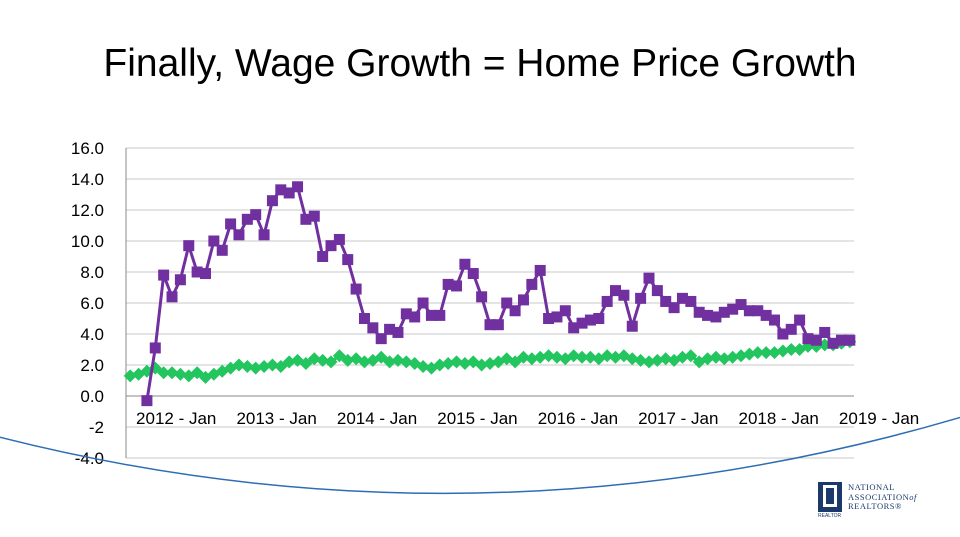 The width and height of the screenshot is (960, 537). I want to click on y-tick-label: 6.0, so click(92, 303).